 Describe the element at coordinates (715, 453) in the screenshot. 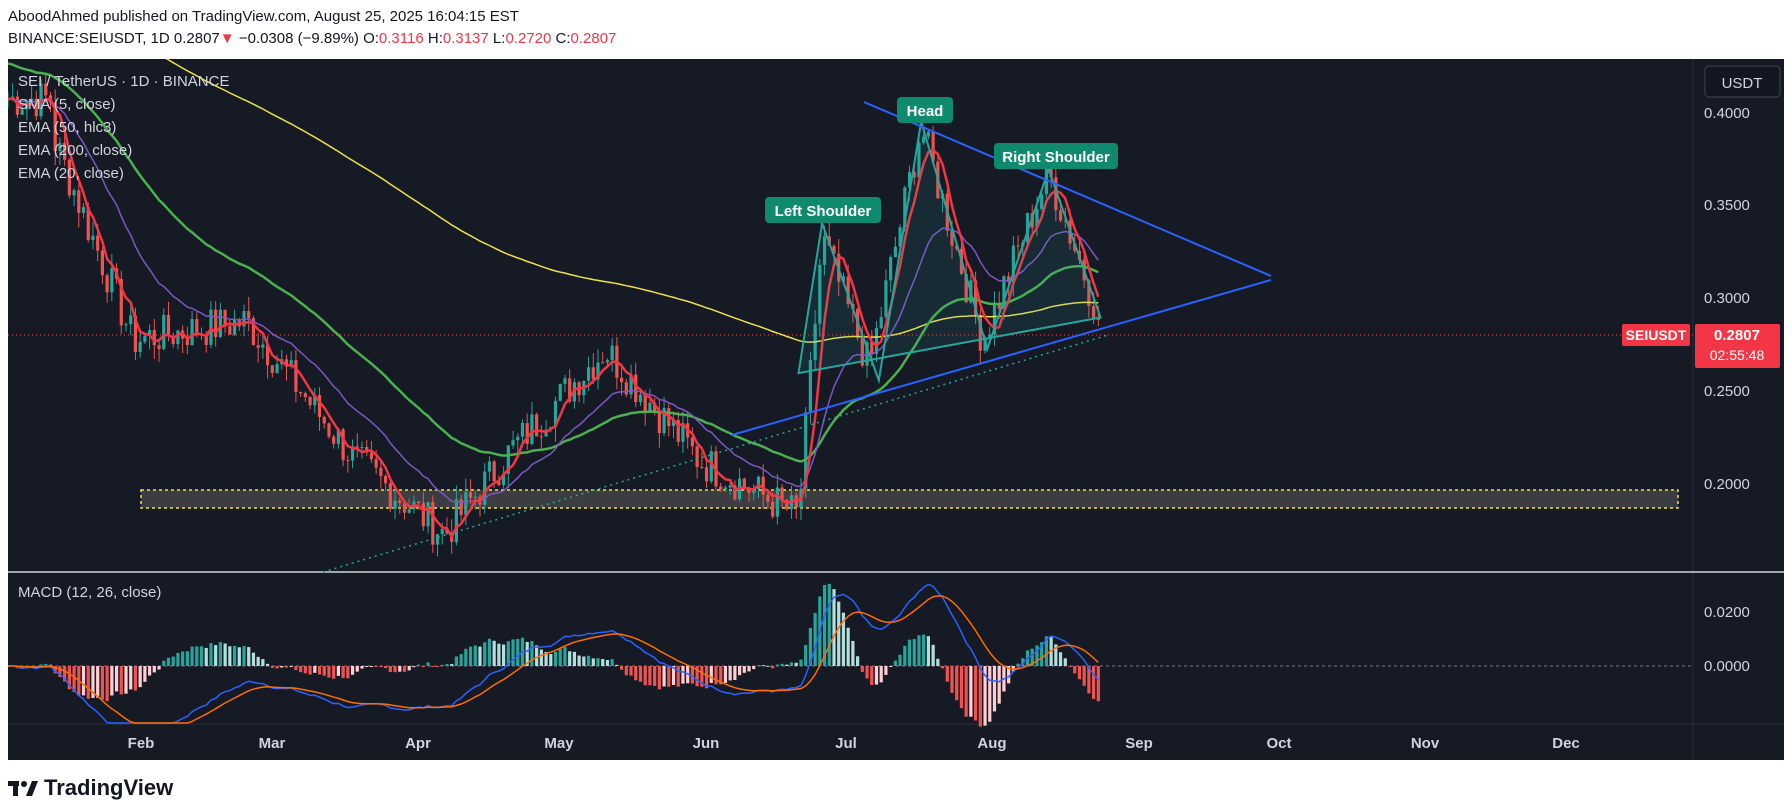

I see `dotted-support-trendline` at that location.